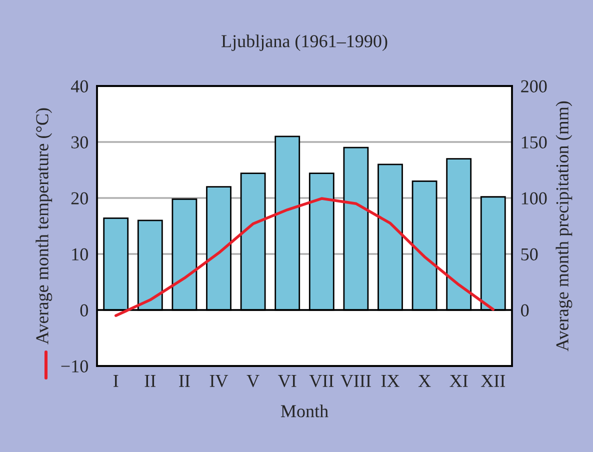 This screenshot has height=452, width=593. I want to click on y-tick-label: −10, so click(74, 366).